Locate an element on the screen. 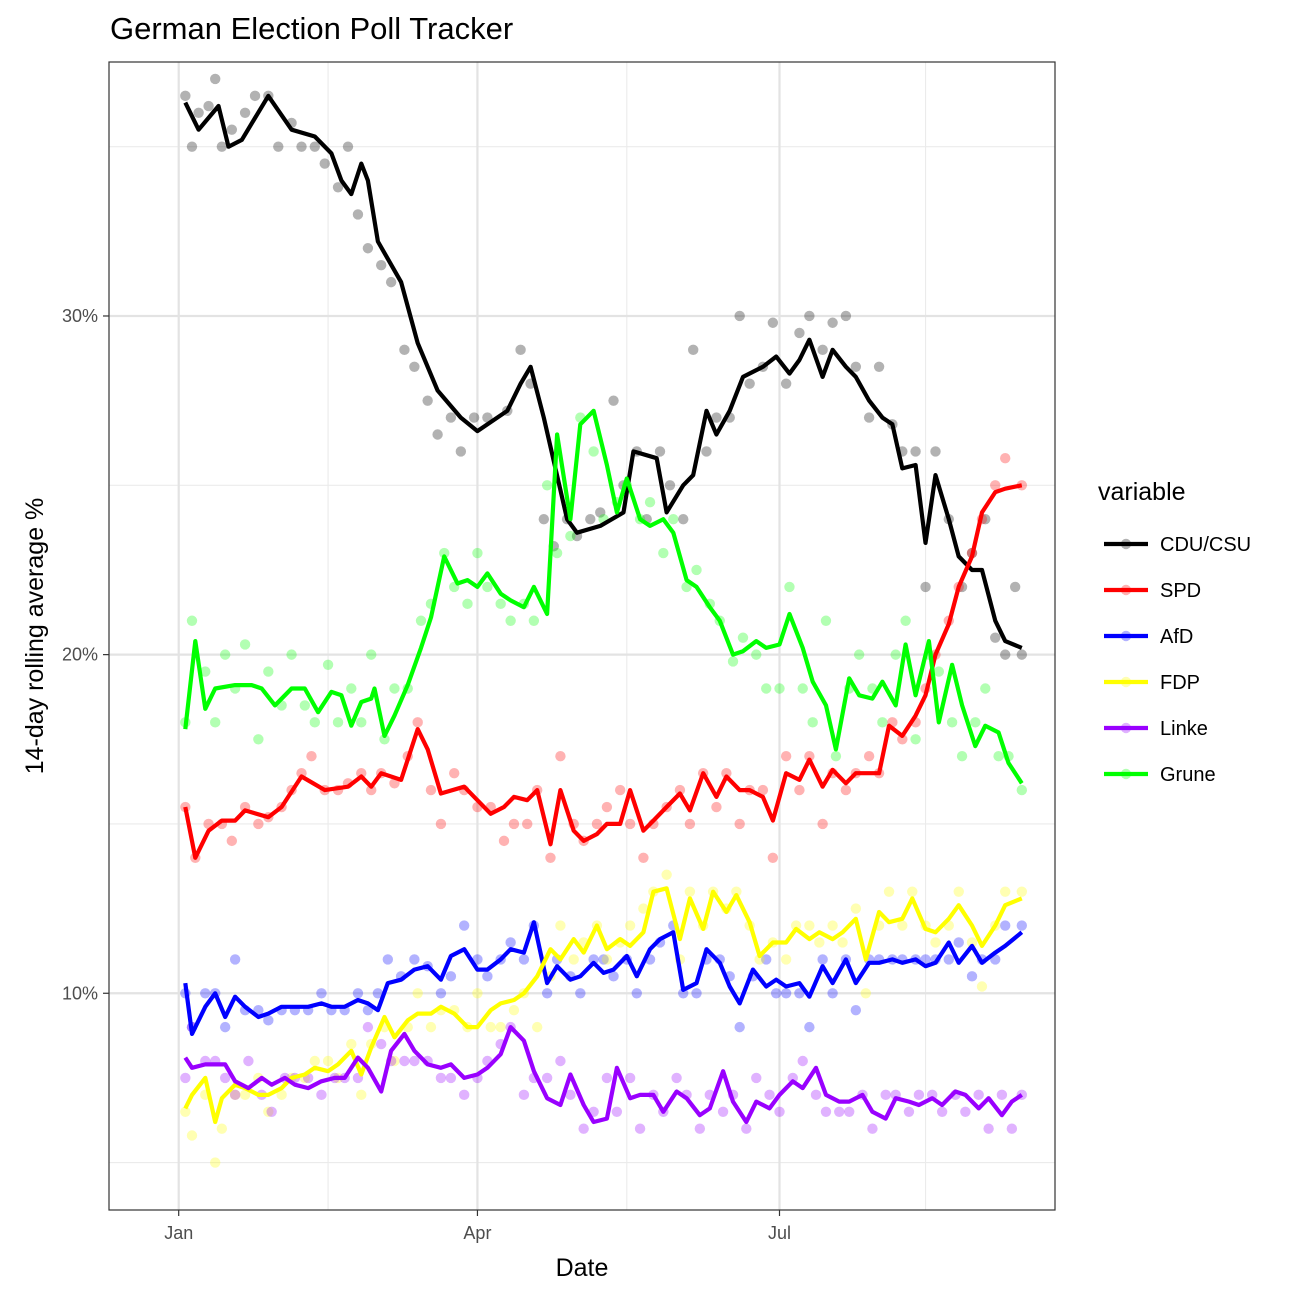 The width and height of the screenshot is (1296, 1296). legend-title: variable is located at coordinates (1142, 492).